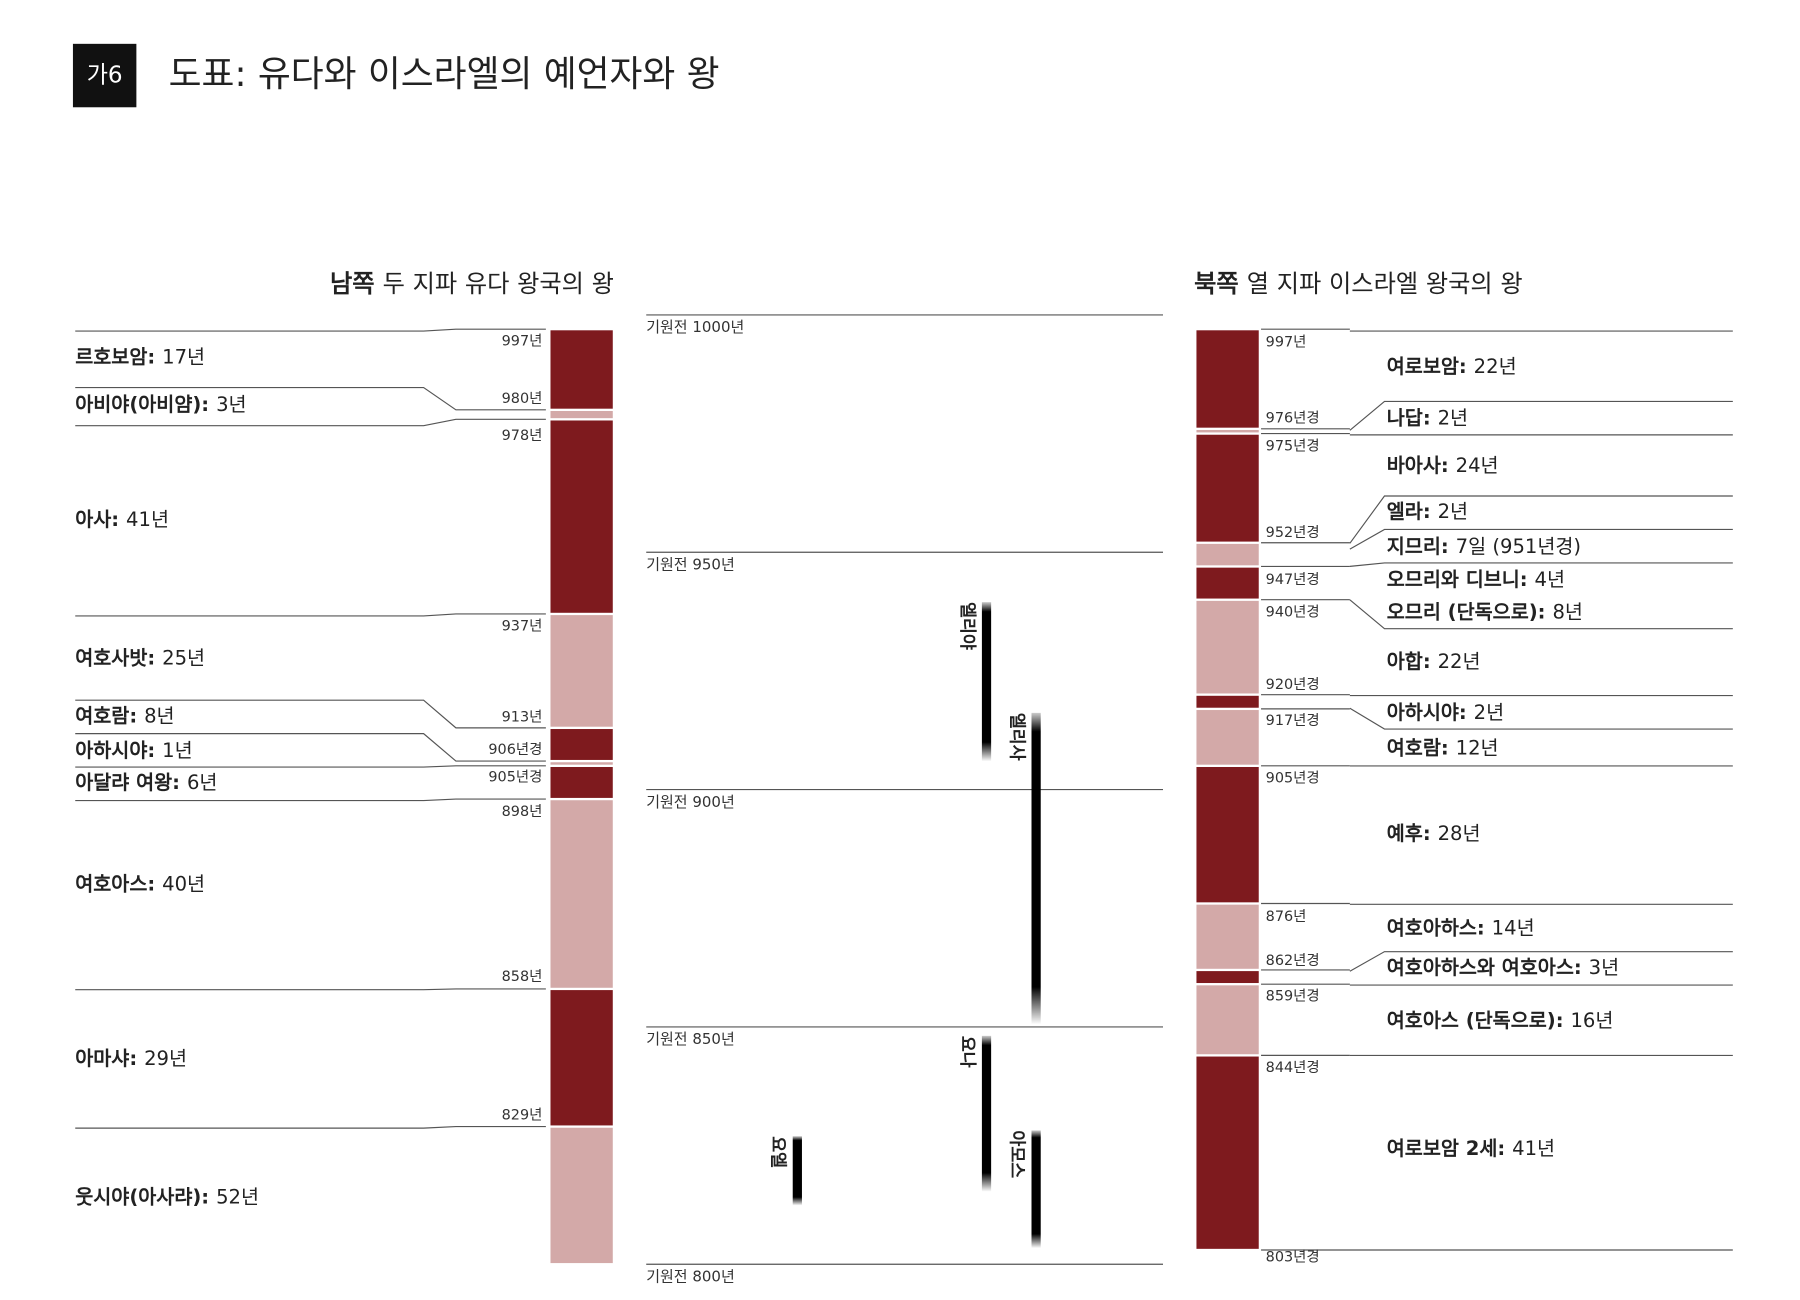 The image size is (1800, 1300). What do you see at coordinates (967, 1052) in the screenshot?
I see `prophet-name: 요나` at bounding box center [967, 1052].